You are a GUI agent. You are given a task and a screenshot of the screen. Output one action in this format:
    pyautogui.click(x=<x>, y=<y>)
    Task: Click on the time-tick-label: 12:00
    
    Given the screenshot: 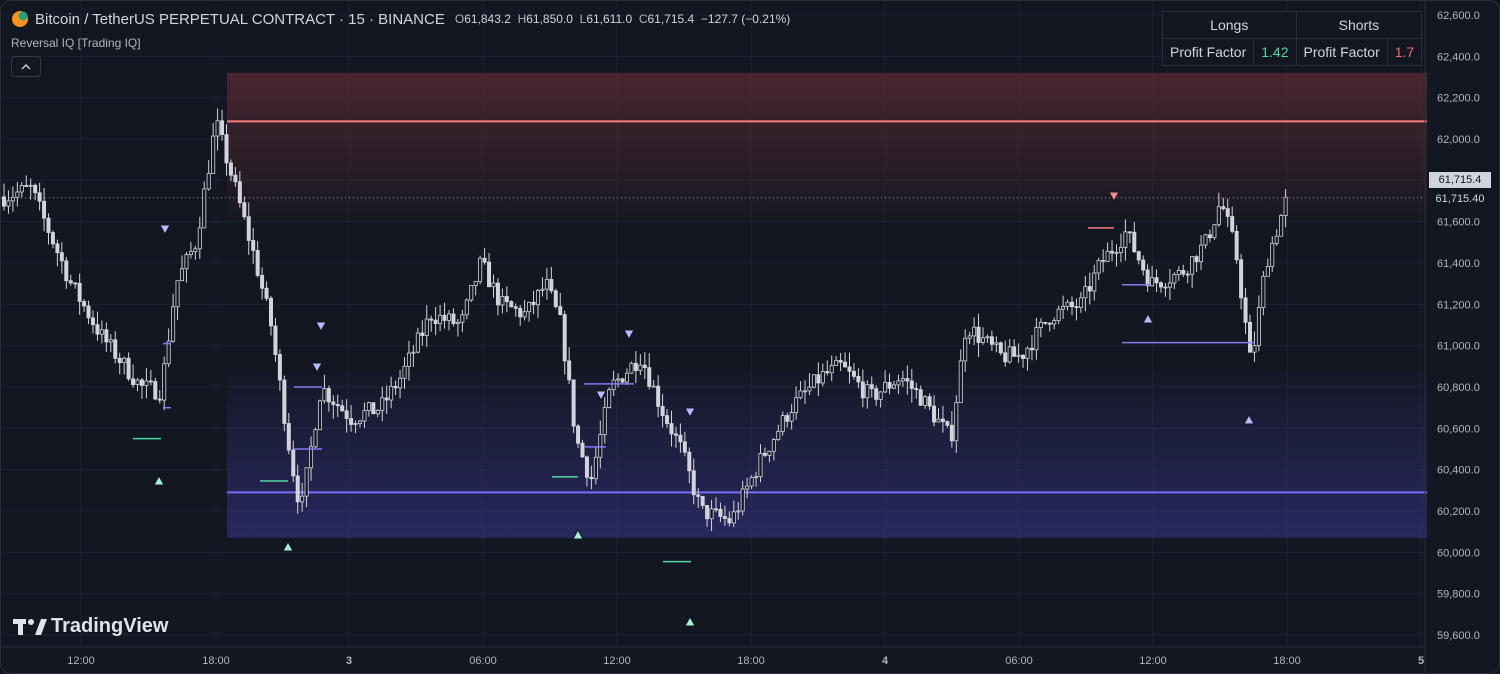 What is the action you would take?
    pyautogui.click(x=81, y=661)
    